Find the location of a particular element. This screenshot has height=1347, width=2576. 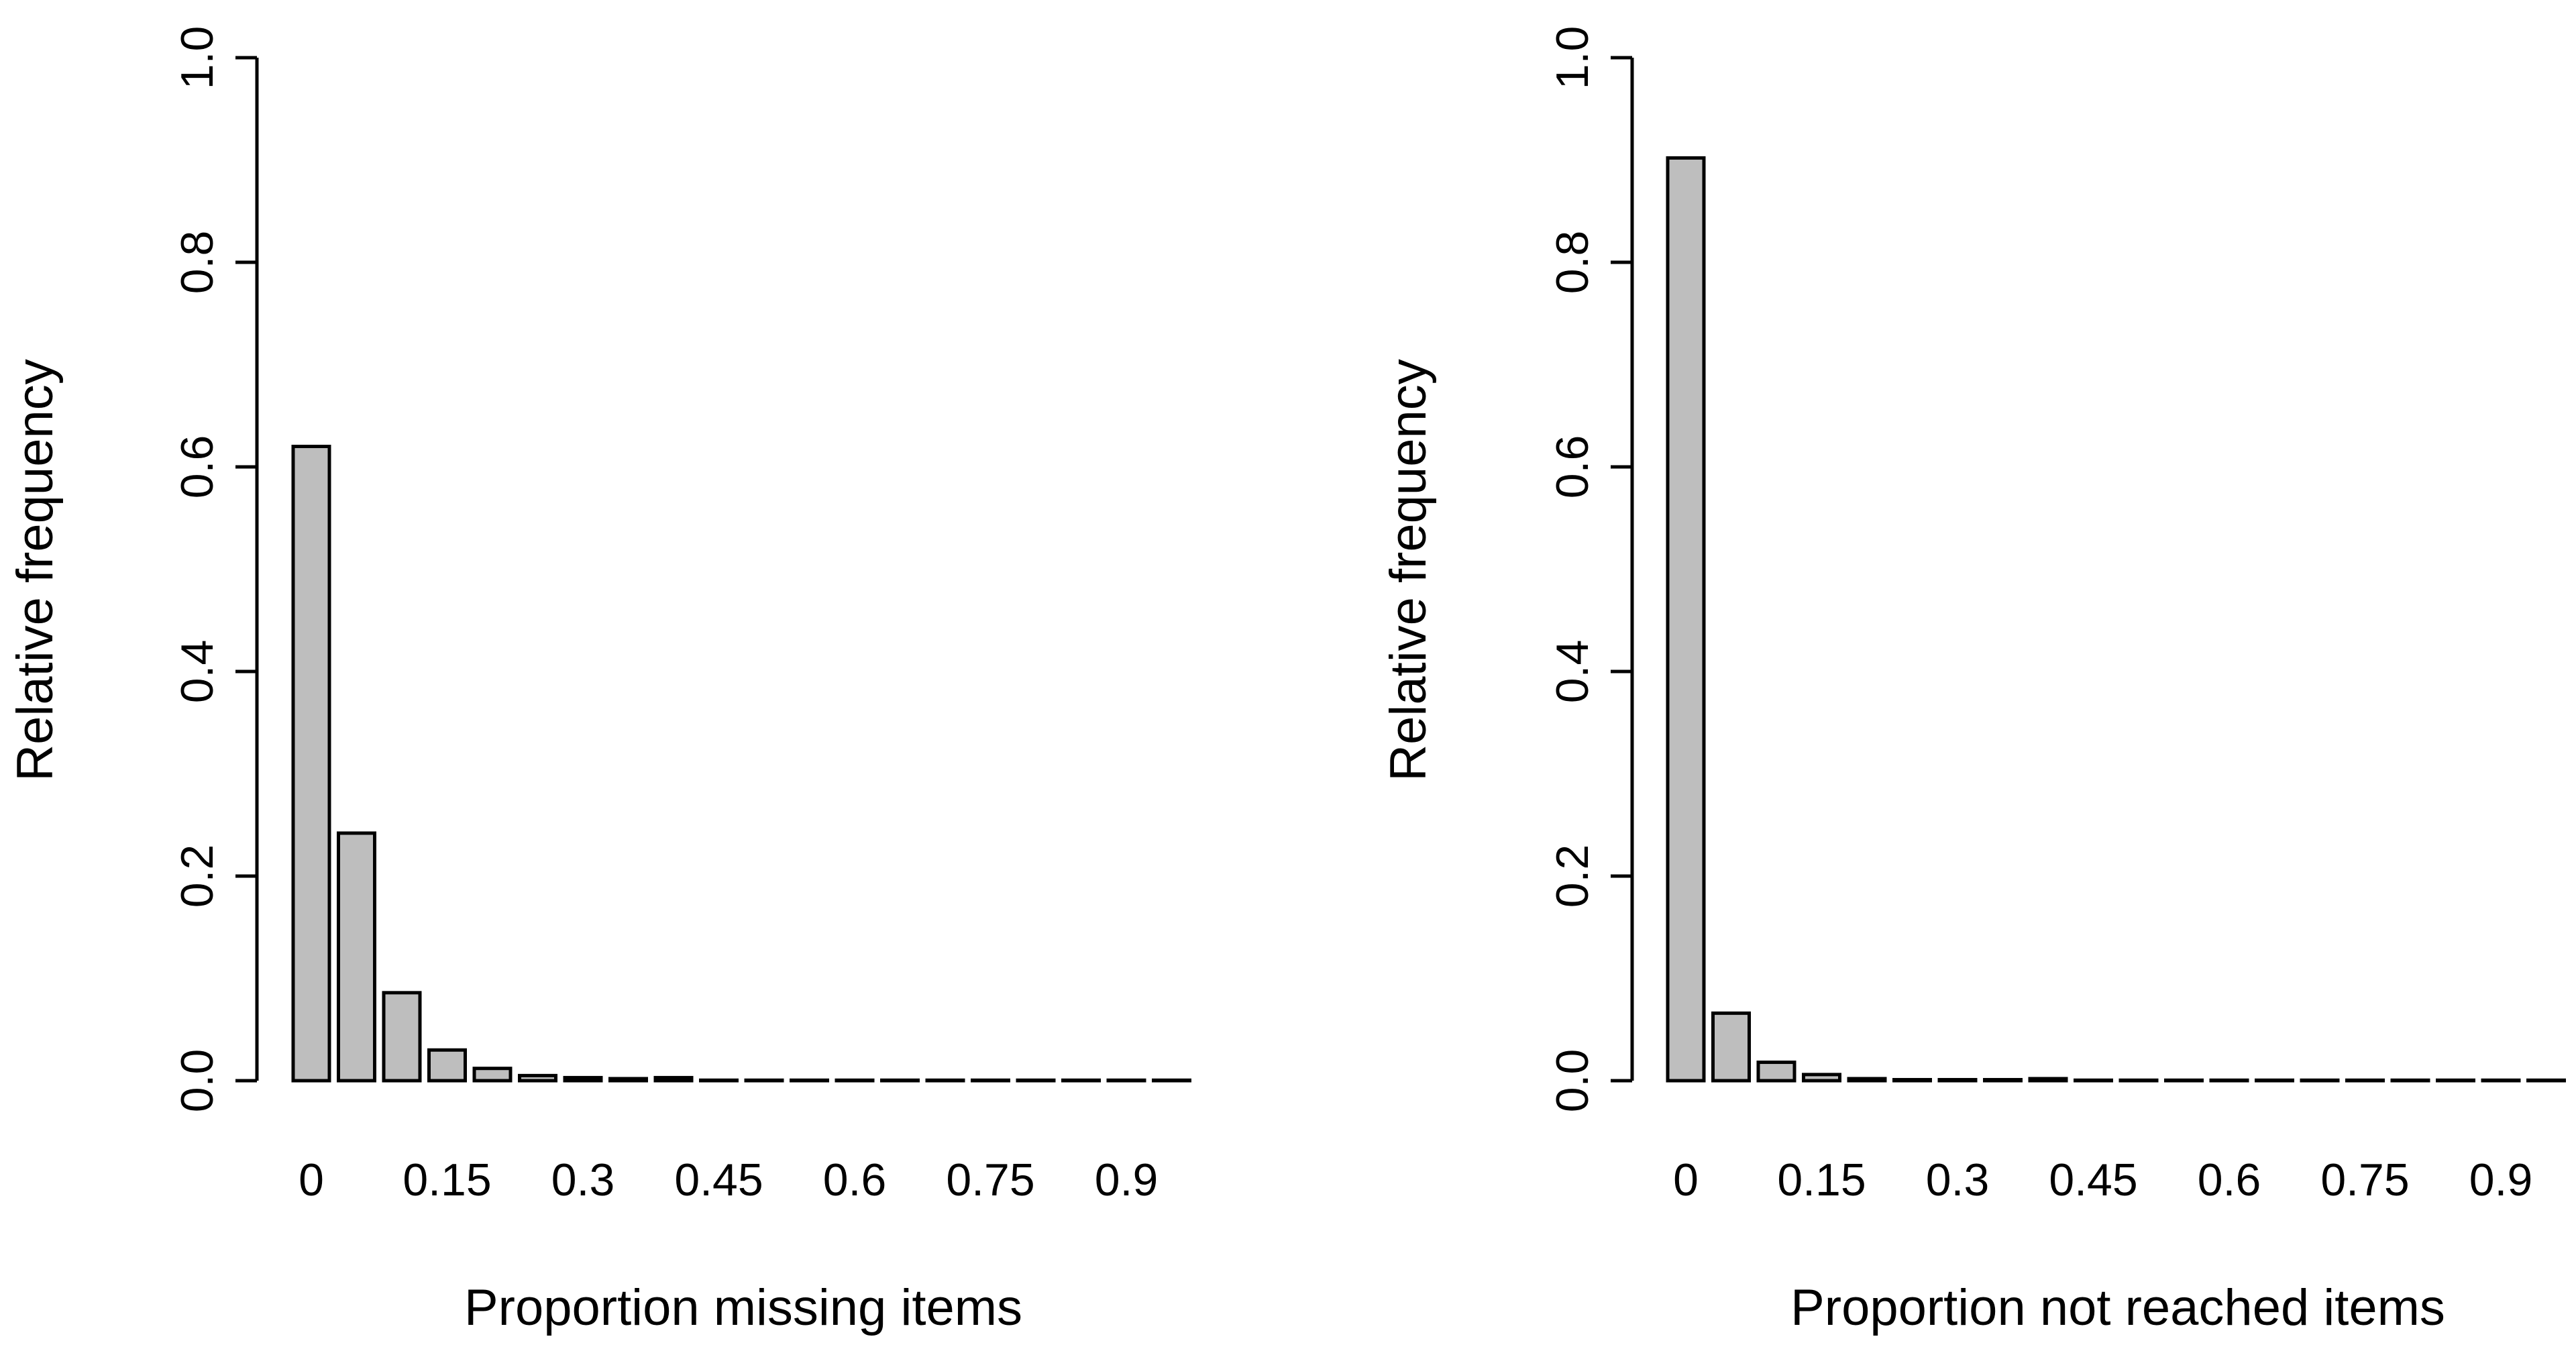

x-axis-title: Proportion not reached items is located at coordinates (2117, 1307).